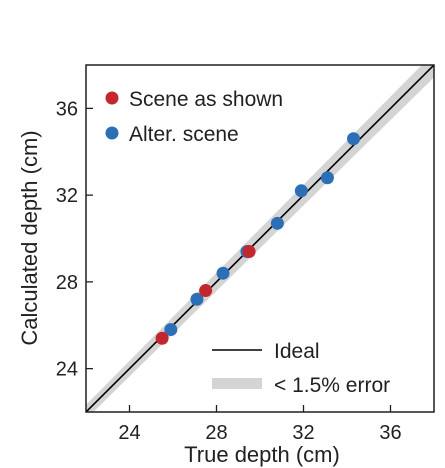 The image size is (445, 468). Describe the element at coordinates (206, 99) in the screenshot. I see `legend-label-scene-as-shown: Scene as shown` at that location.